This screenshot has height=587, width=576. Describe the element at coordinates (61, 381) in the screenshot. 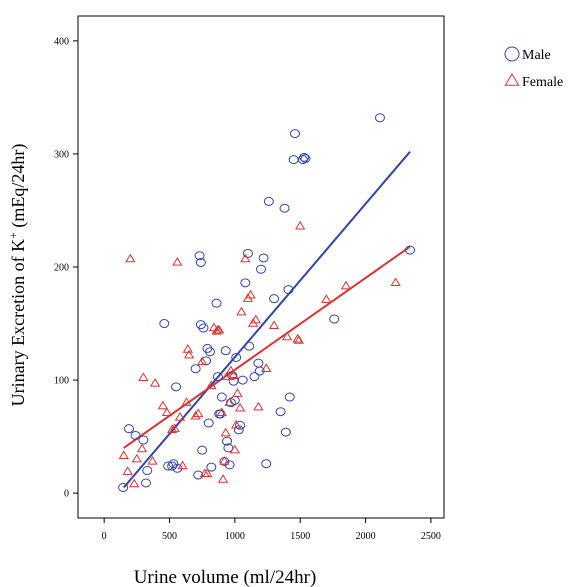

I see `y-tick-label: 100` at that location.